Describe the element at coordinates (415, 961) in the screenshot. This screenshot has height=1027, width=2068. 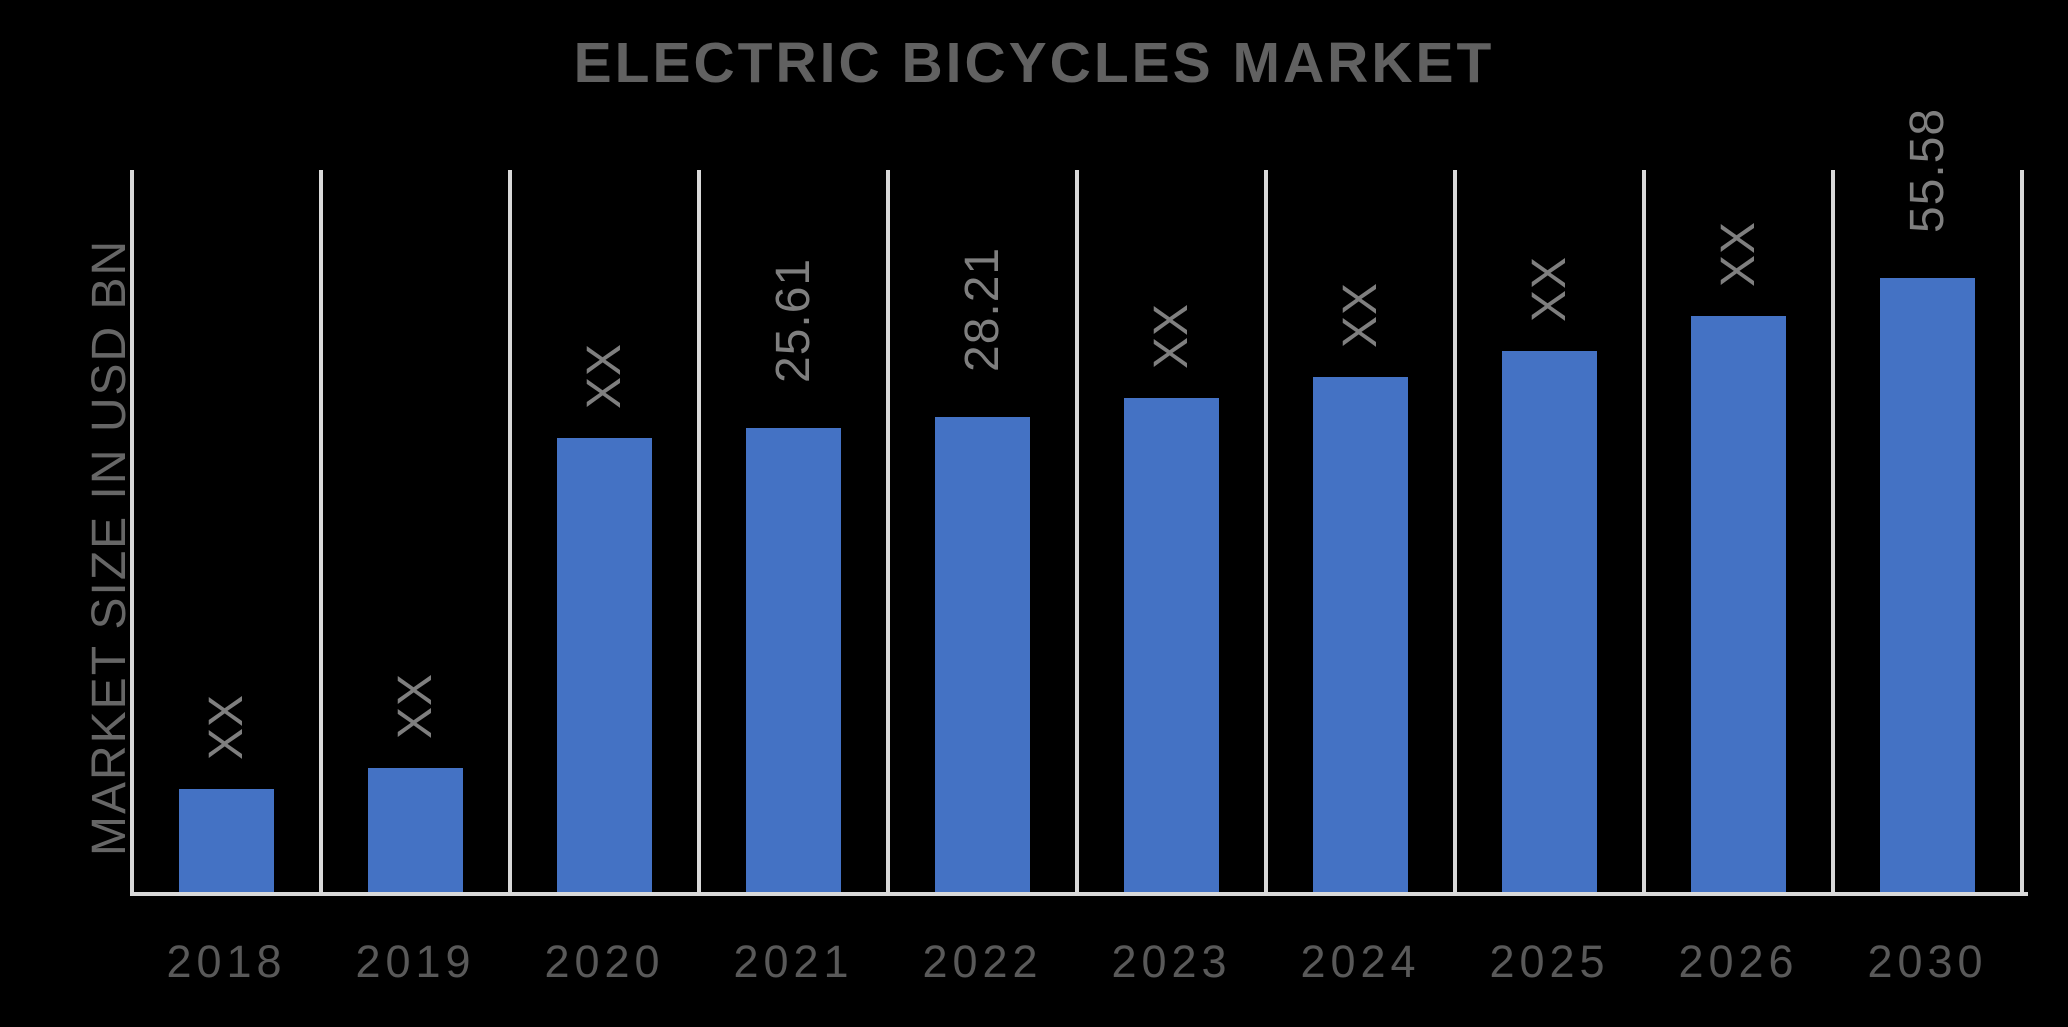
I see `x-tick-label: 2019` at that location.